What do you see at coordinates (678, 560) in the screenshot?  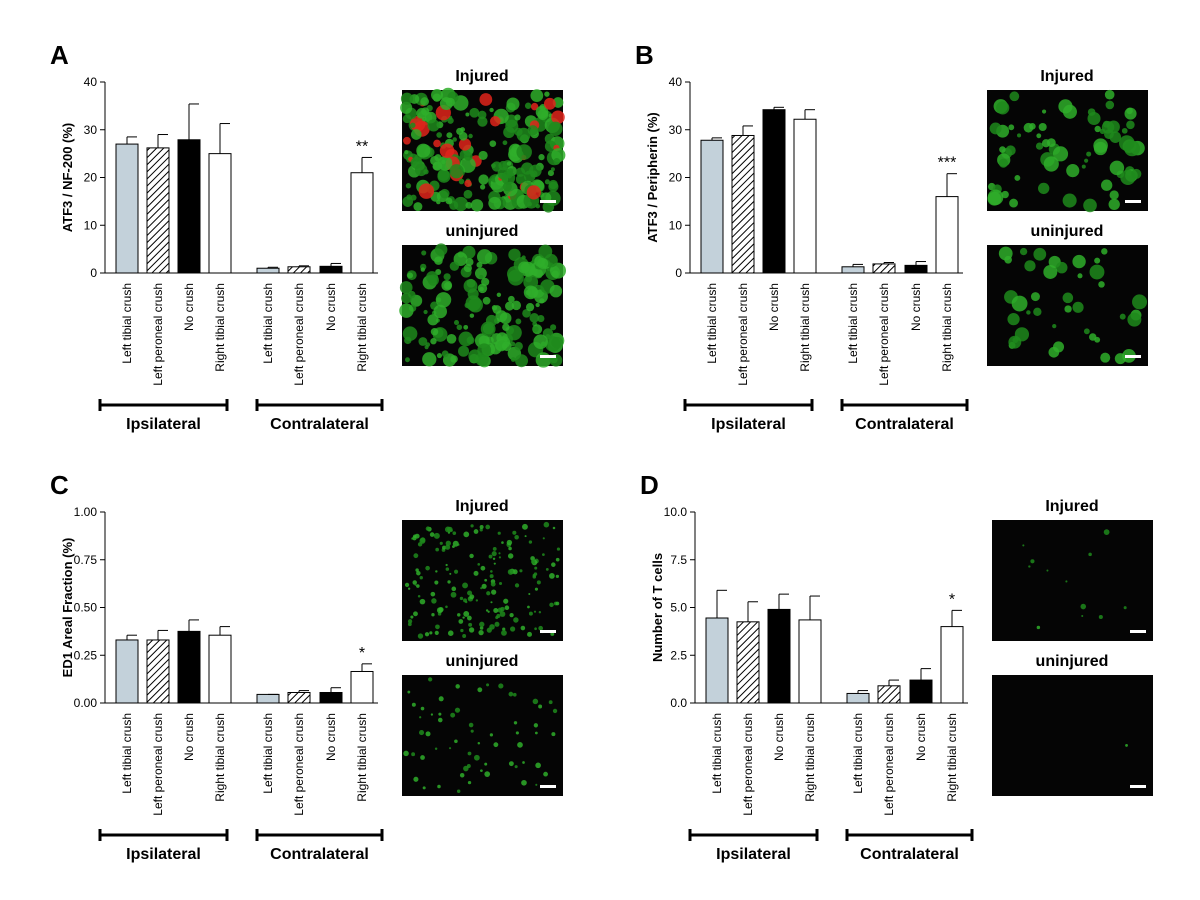 I see `y-tick-label: 7.5` at bounding box center [678, 560].